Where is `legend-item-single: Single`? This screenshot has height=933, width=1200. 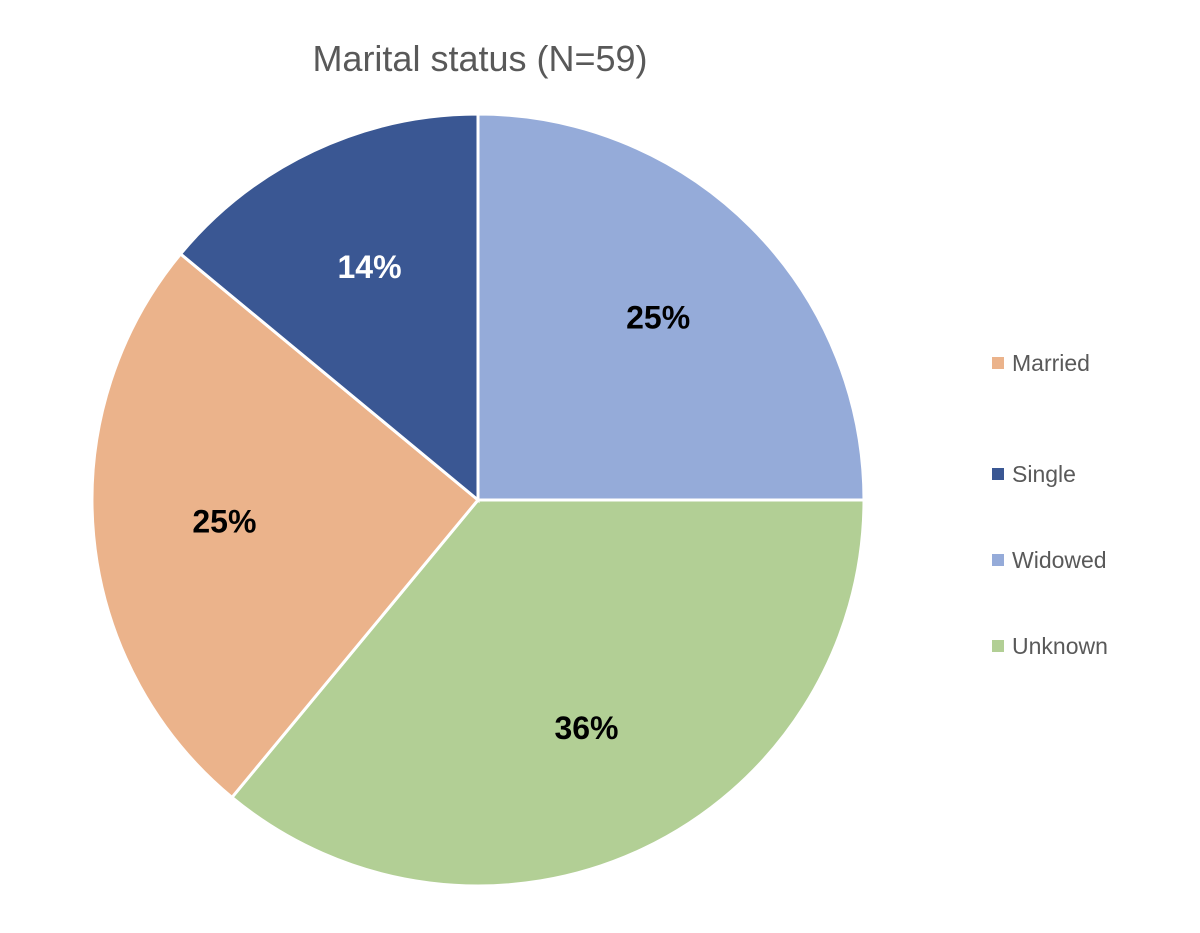
legend-item-single: Single is located at coordinates (1050, 474).